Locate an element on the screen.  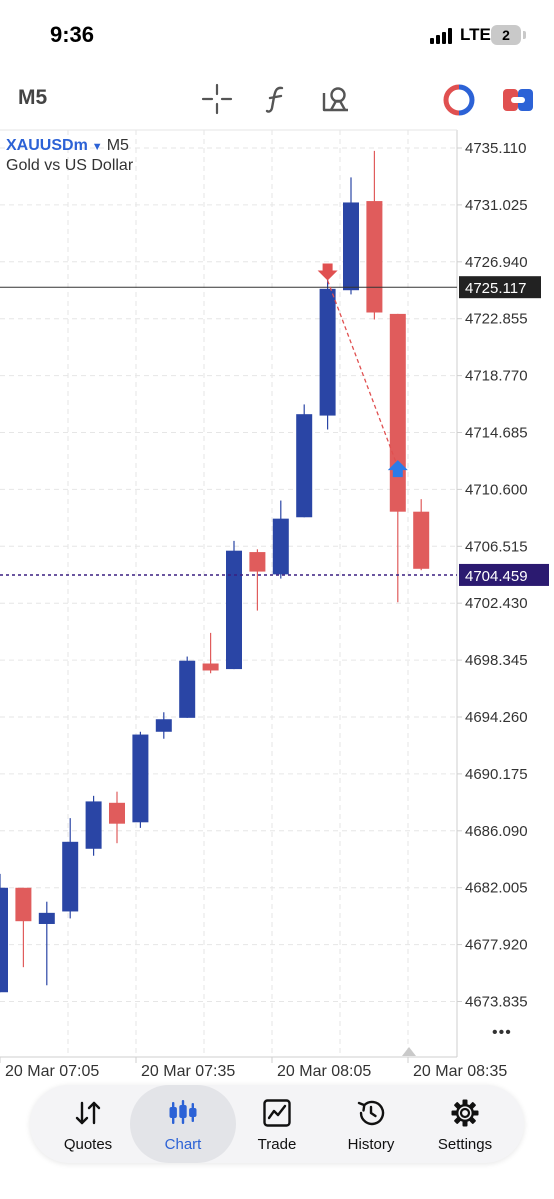
settings-icon is located at coordinates (465, 1113).